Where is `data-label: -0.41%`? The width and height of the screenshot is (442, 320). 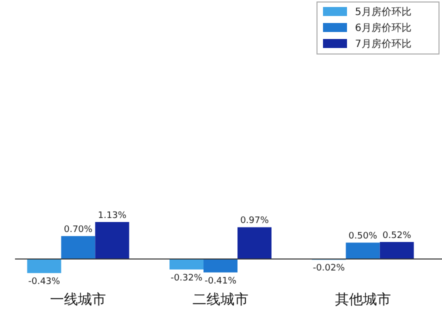
data-label: -0.41% is located at coordinates (220, 281).